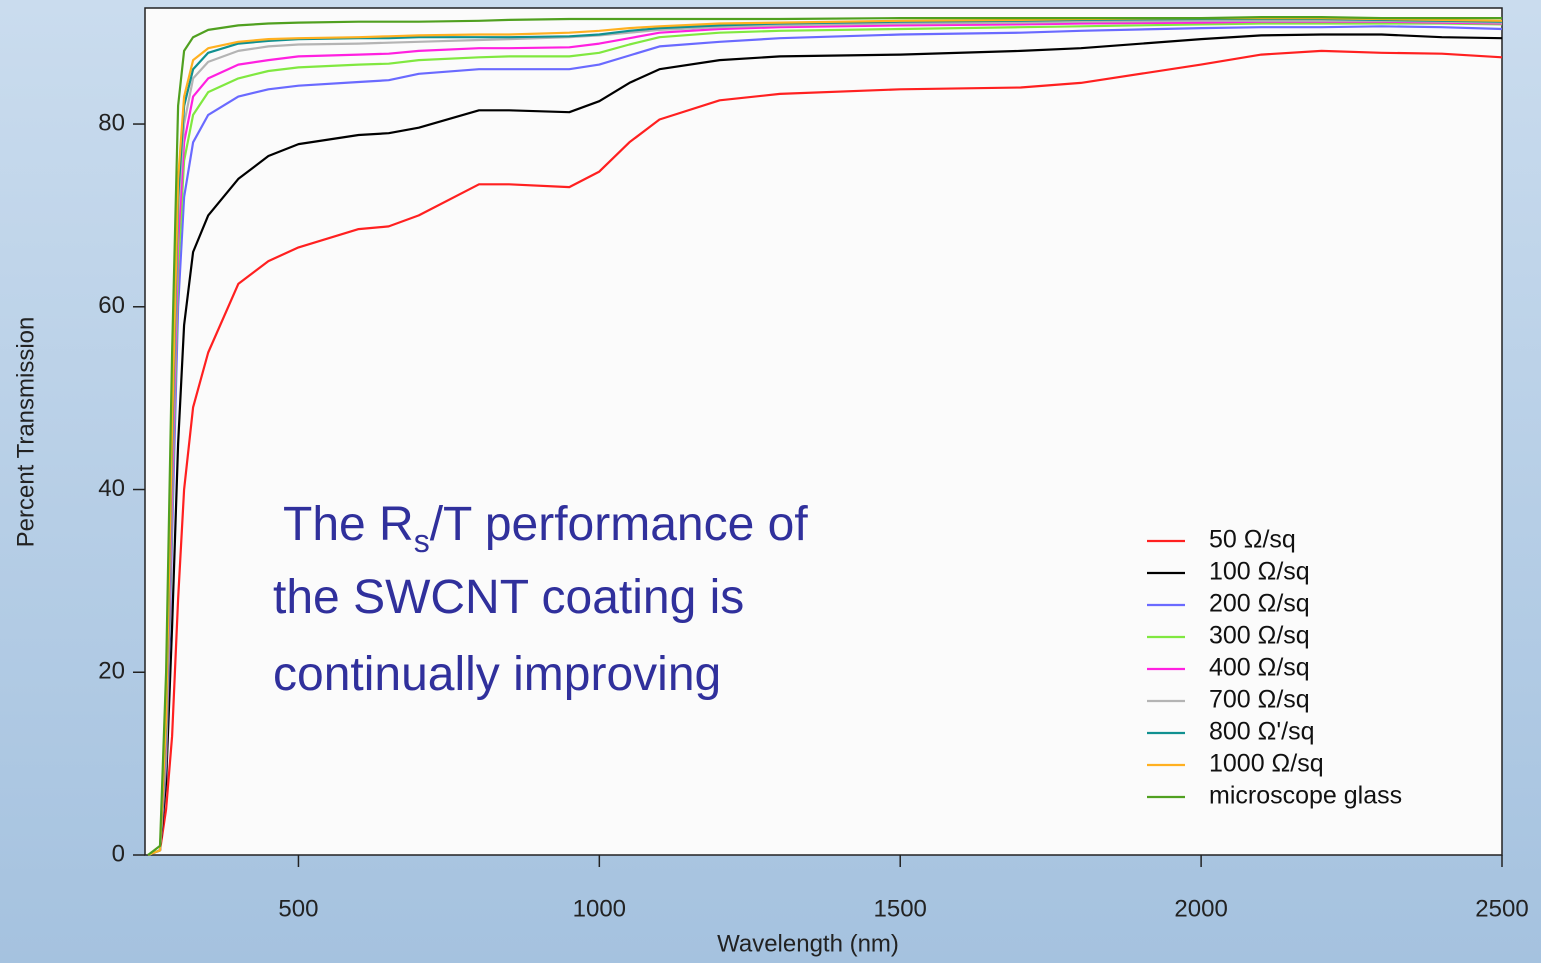 The width and height of the screenshot is (1541, 963). What do you see at coordinates (1259, 700) in the screenshot?
I see `legend-label: 700 Ω/sq` at bounding box center [1259, 700].